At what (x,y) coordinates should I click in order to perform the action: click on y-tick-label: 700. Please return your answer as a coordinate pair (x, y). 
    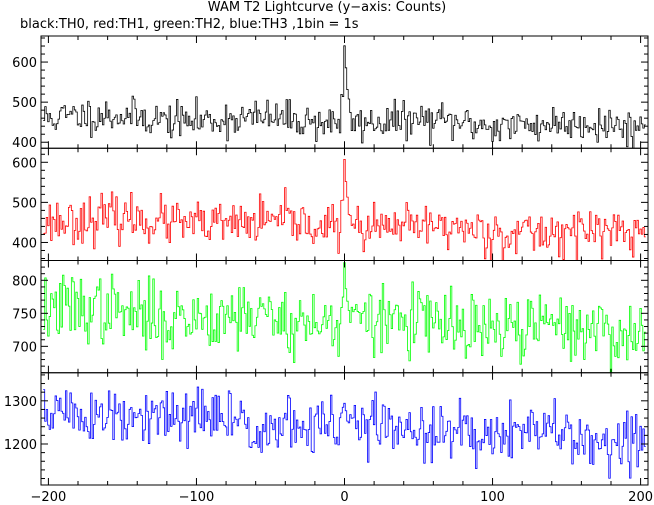
    Looking at the image, I should click on (24, 347).